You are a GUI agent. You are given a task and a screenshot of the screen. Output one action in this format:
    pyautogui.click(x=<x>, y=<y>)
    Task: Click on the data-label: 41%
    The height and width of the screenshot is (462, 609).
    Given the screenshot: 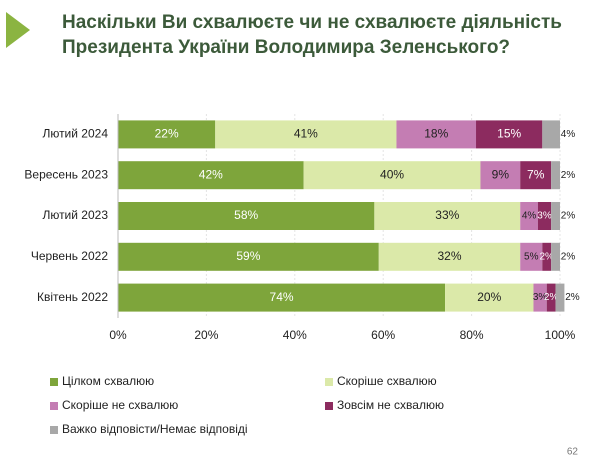 What is the action you would take?
    pyautogui.click(x=306, y=134)
    